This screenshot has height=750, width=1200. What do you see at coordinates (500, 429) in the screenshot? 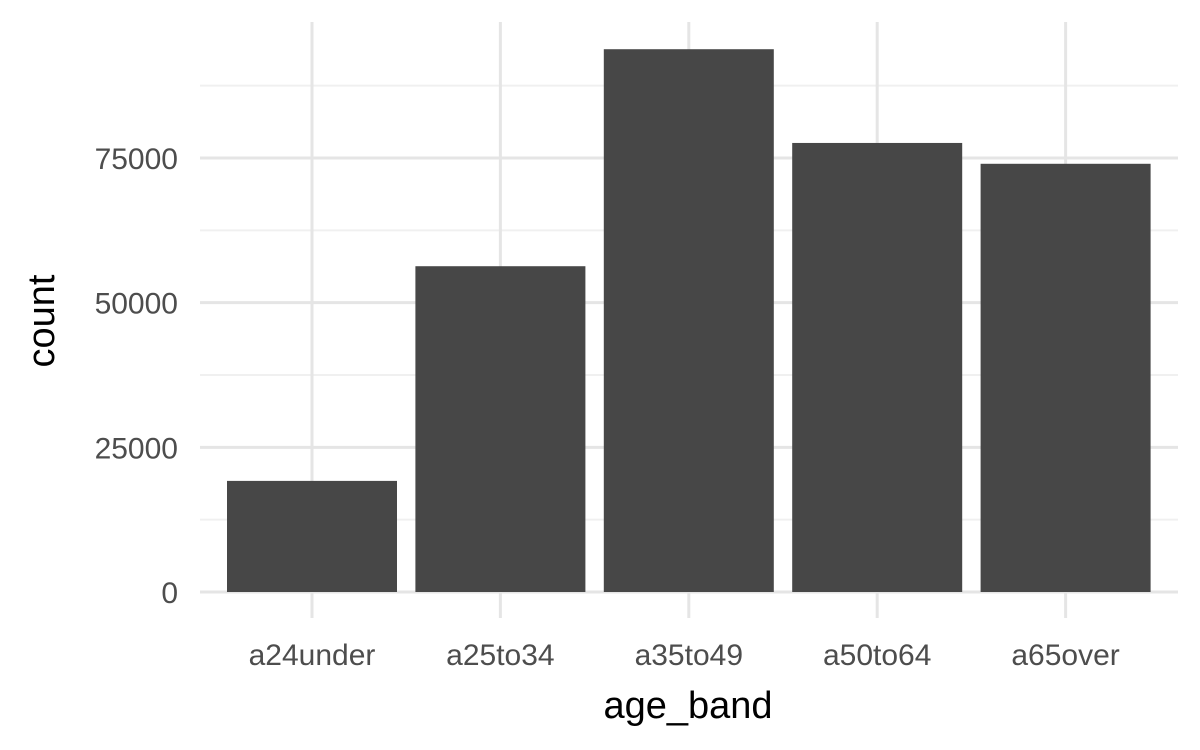
I see `bar-a25to34` at bounding box center [500, 429].